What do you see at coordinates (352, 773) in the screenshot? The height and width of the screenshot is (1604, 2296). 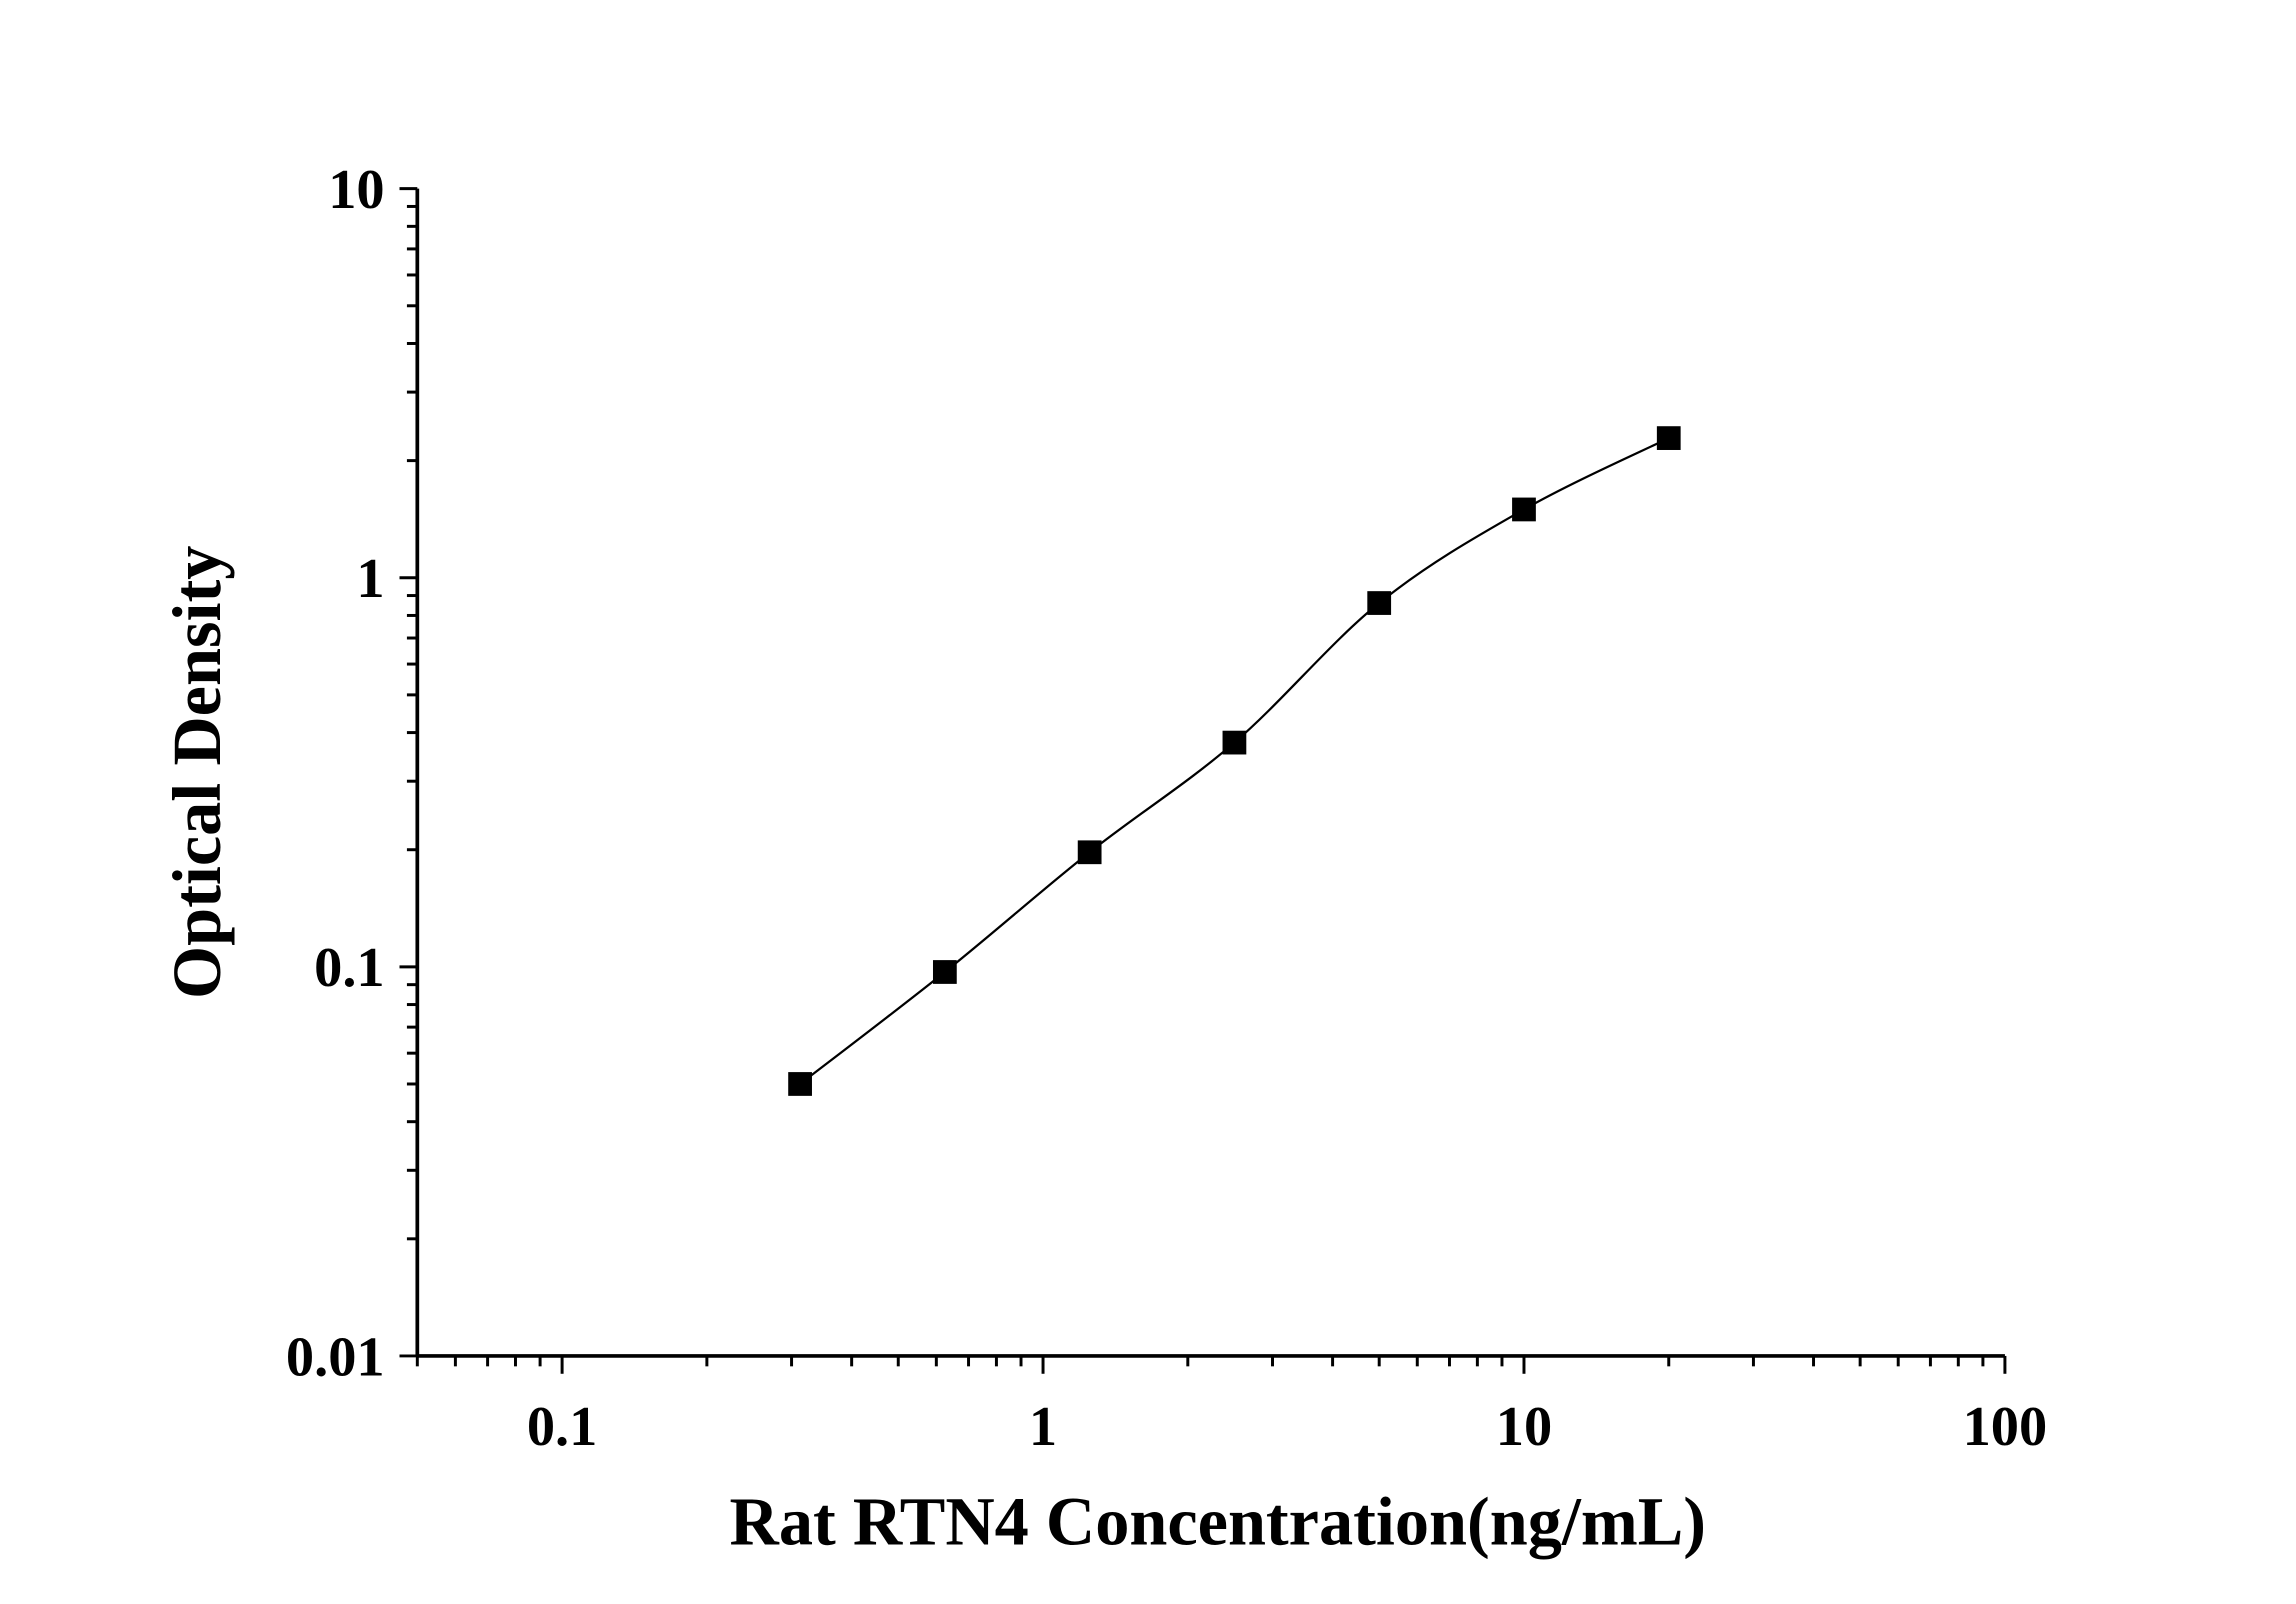 I see `y-ticks: 0.01 0.1 1 10` at bounding box center [352, 773].